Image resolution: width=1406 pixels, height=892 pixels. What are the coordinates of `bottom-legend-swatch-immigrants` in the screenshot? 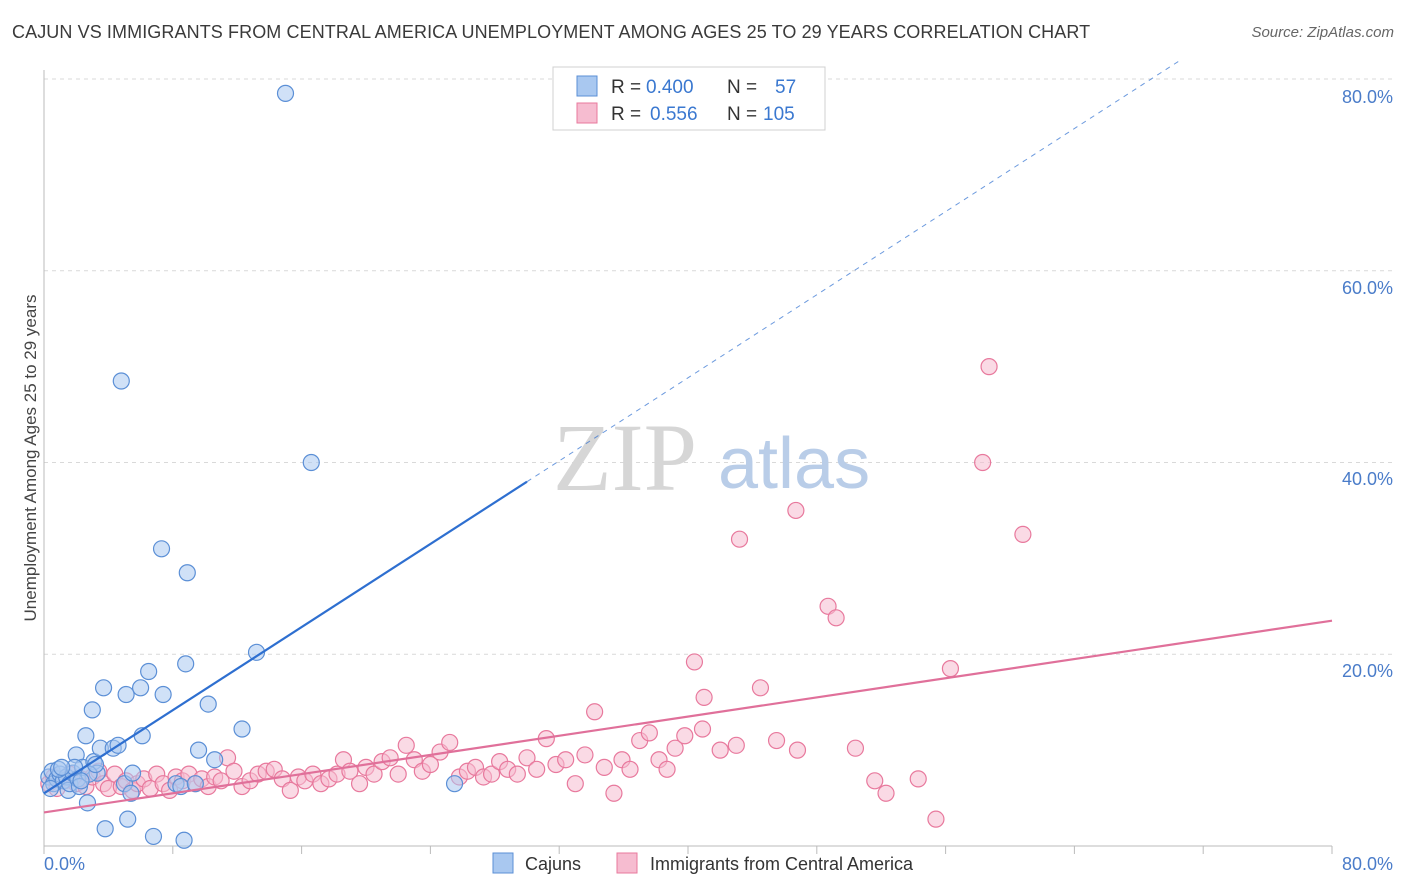 It's located at (627, 863).